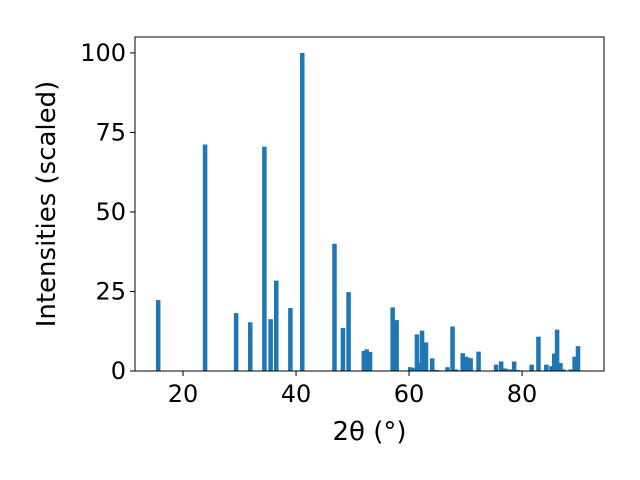  Describe the element at coordinates (353, 389) in the screenshot. I see `x-axis-ticks: 20 40 60 80` at that location.